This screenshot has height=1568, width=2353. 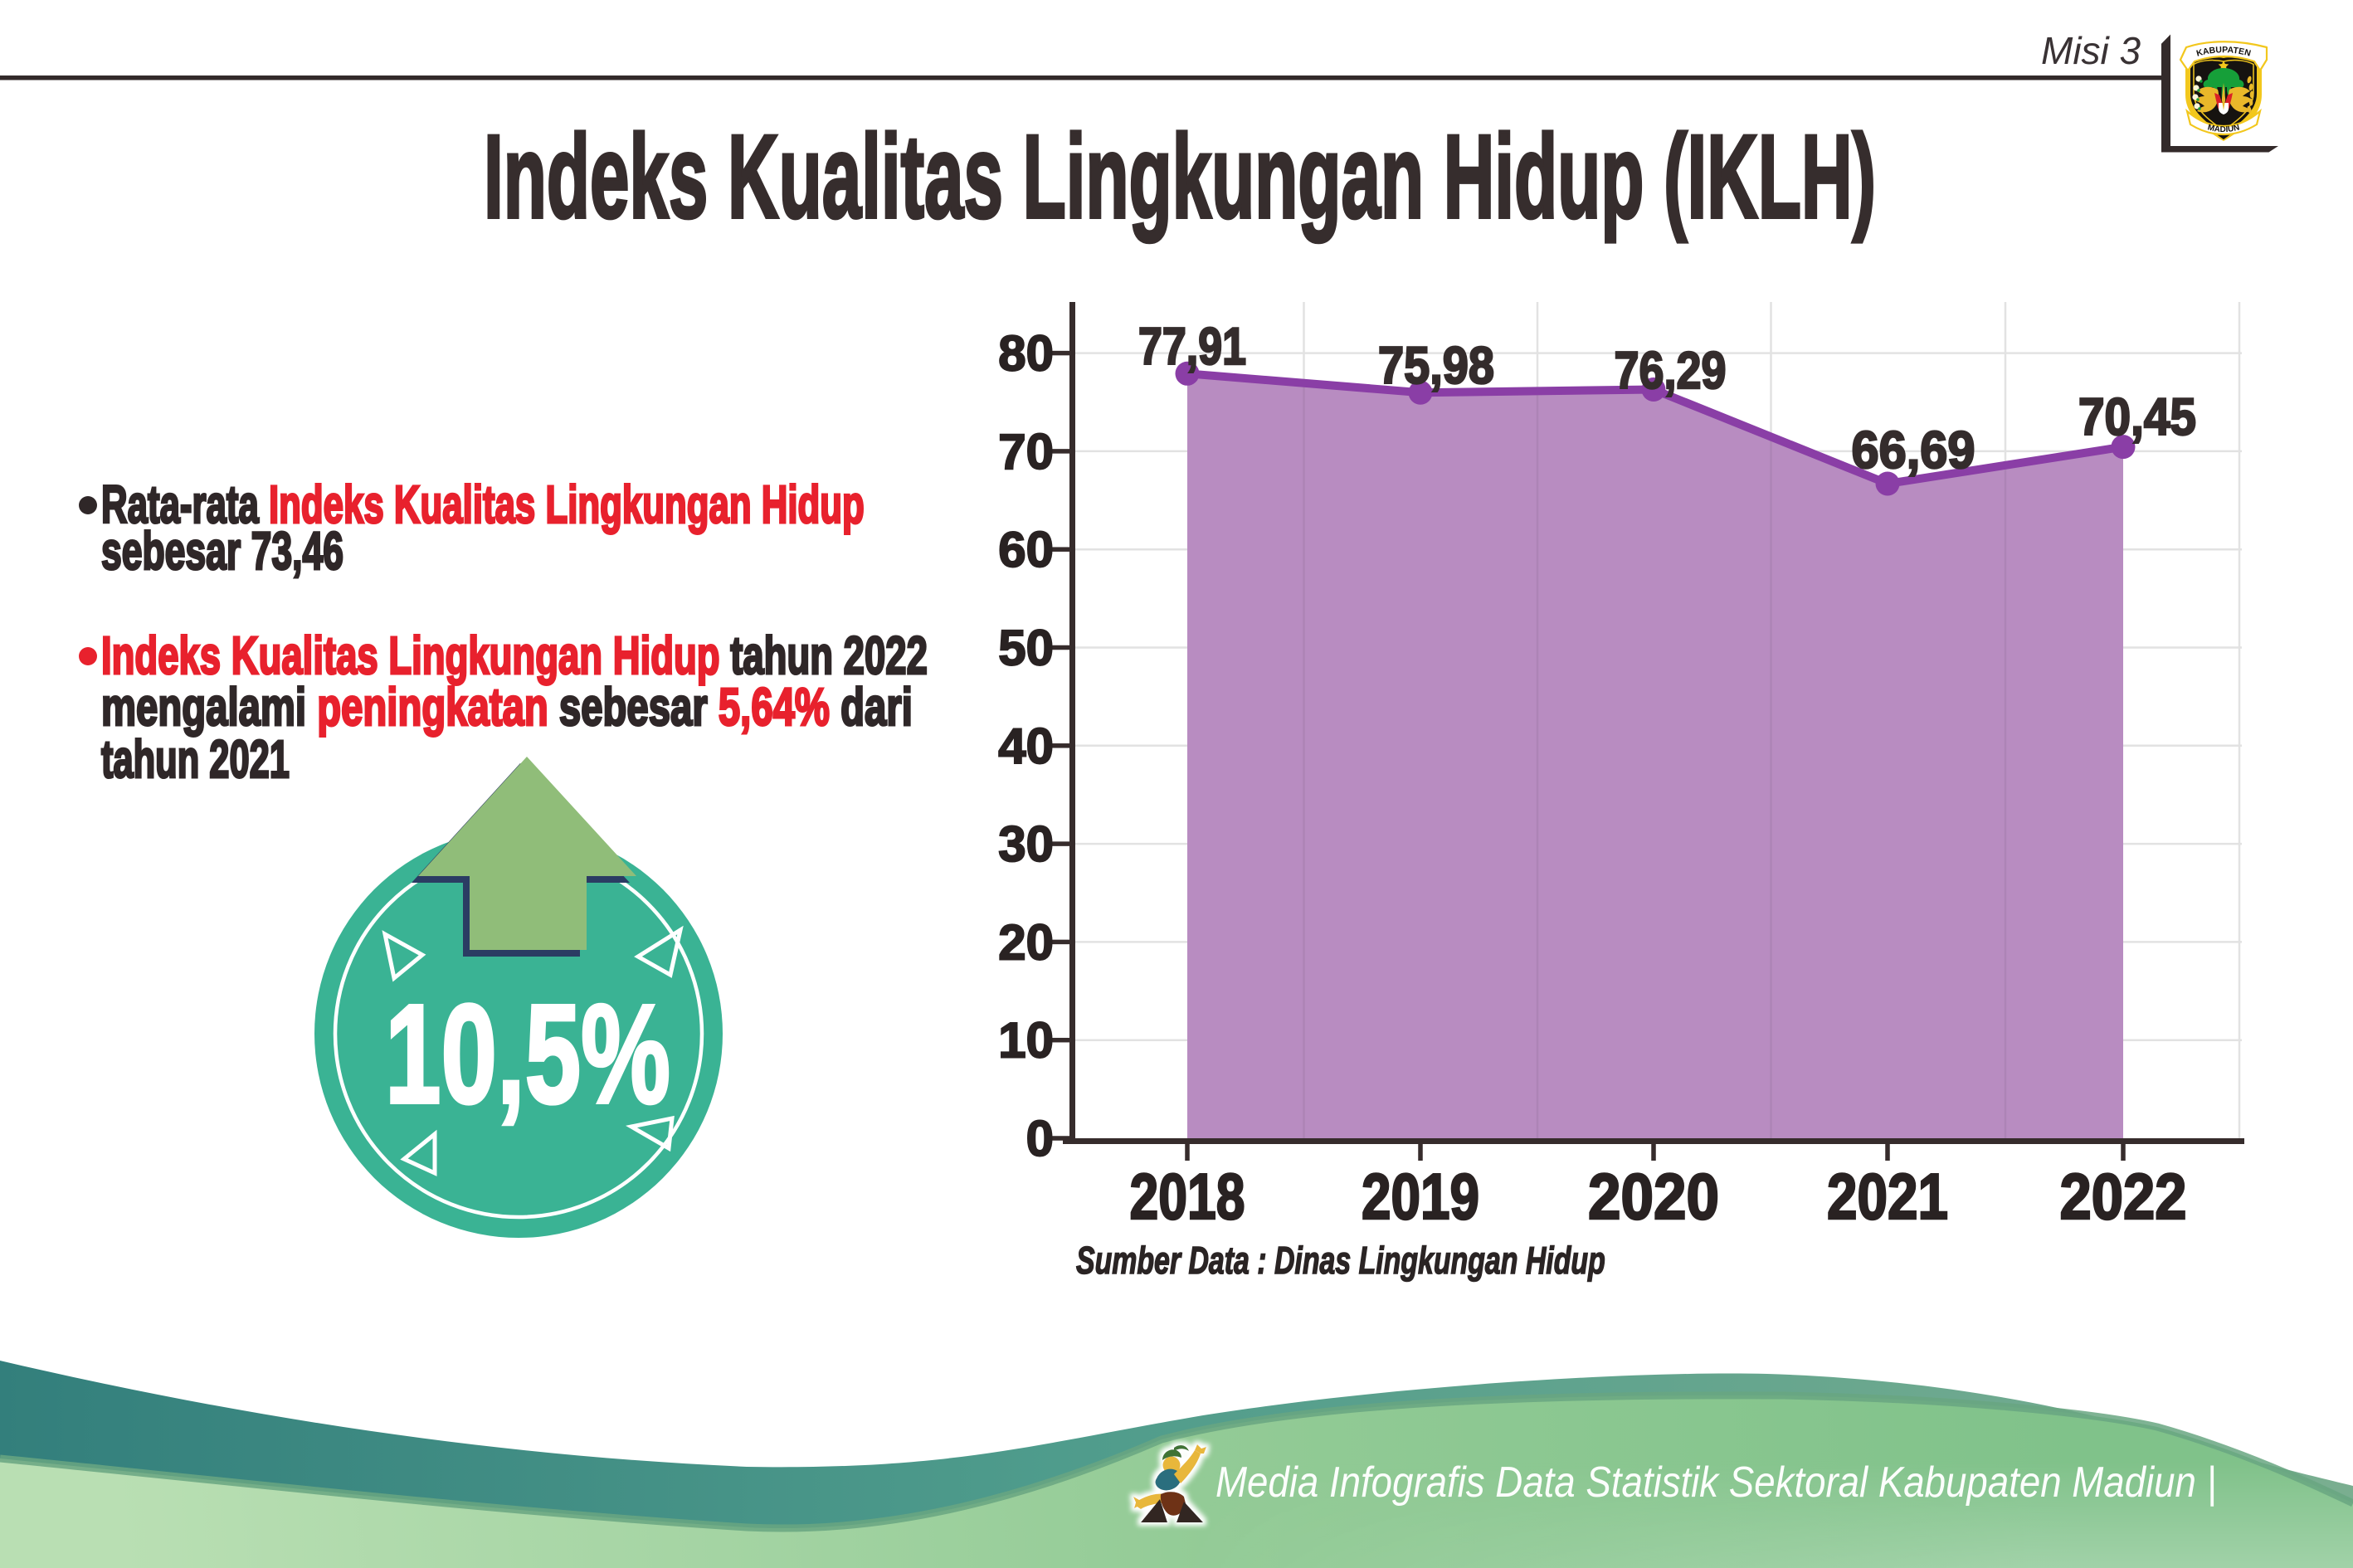 I want to click on svg-text: 2018, so click(x=1187, y=1196).